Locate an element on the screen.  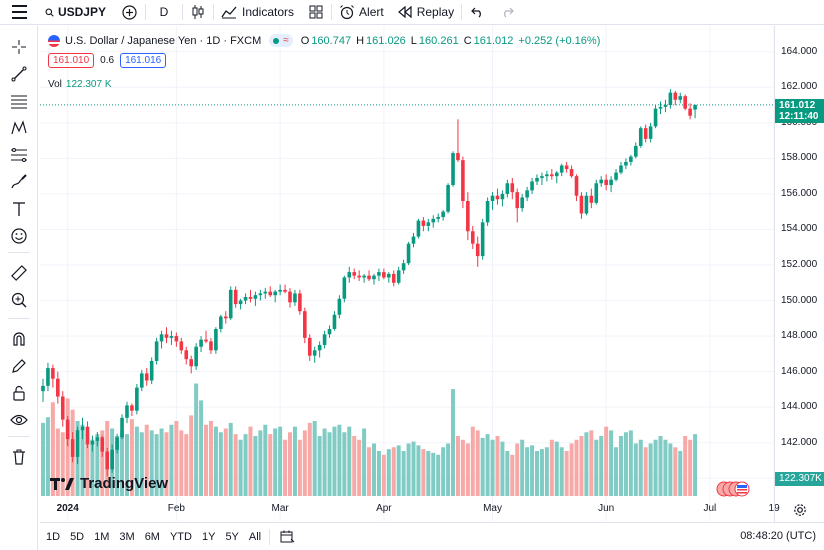
templates-button is located at coordinates (316, 12).